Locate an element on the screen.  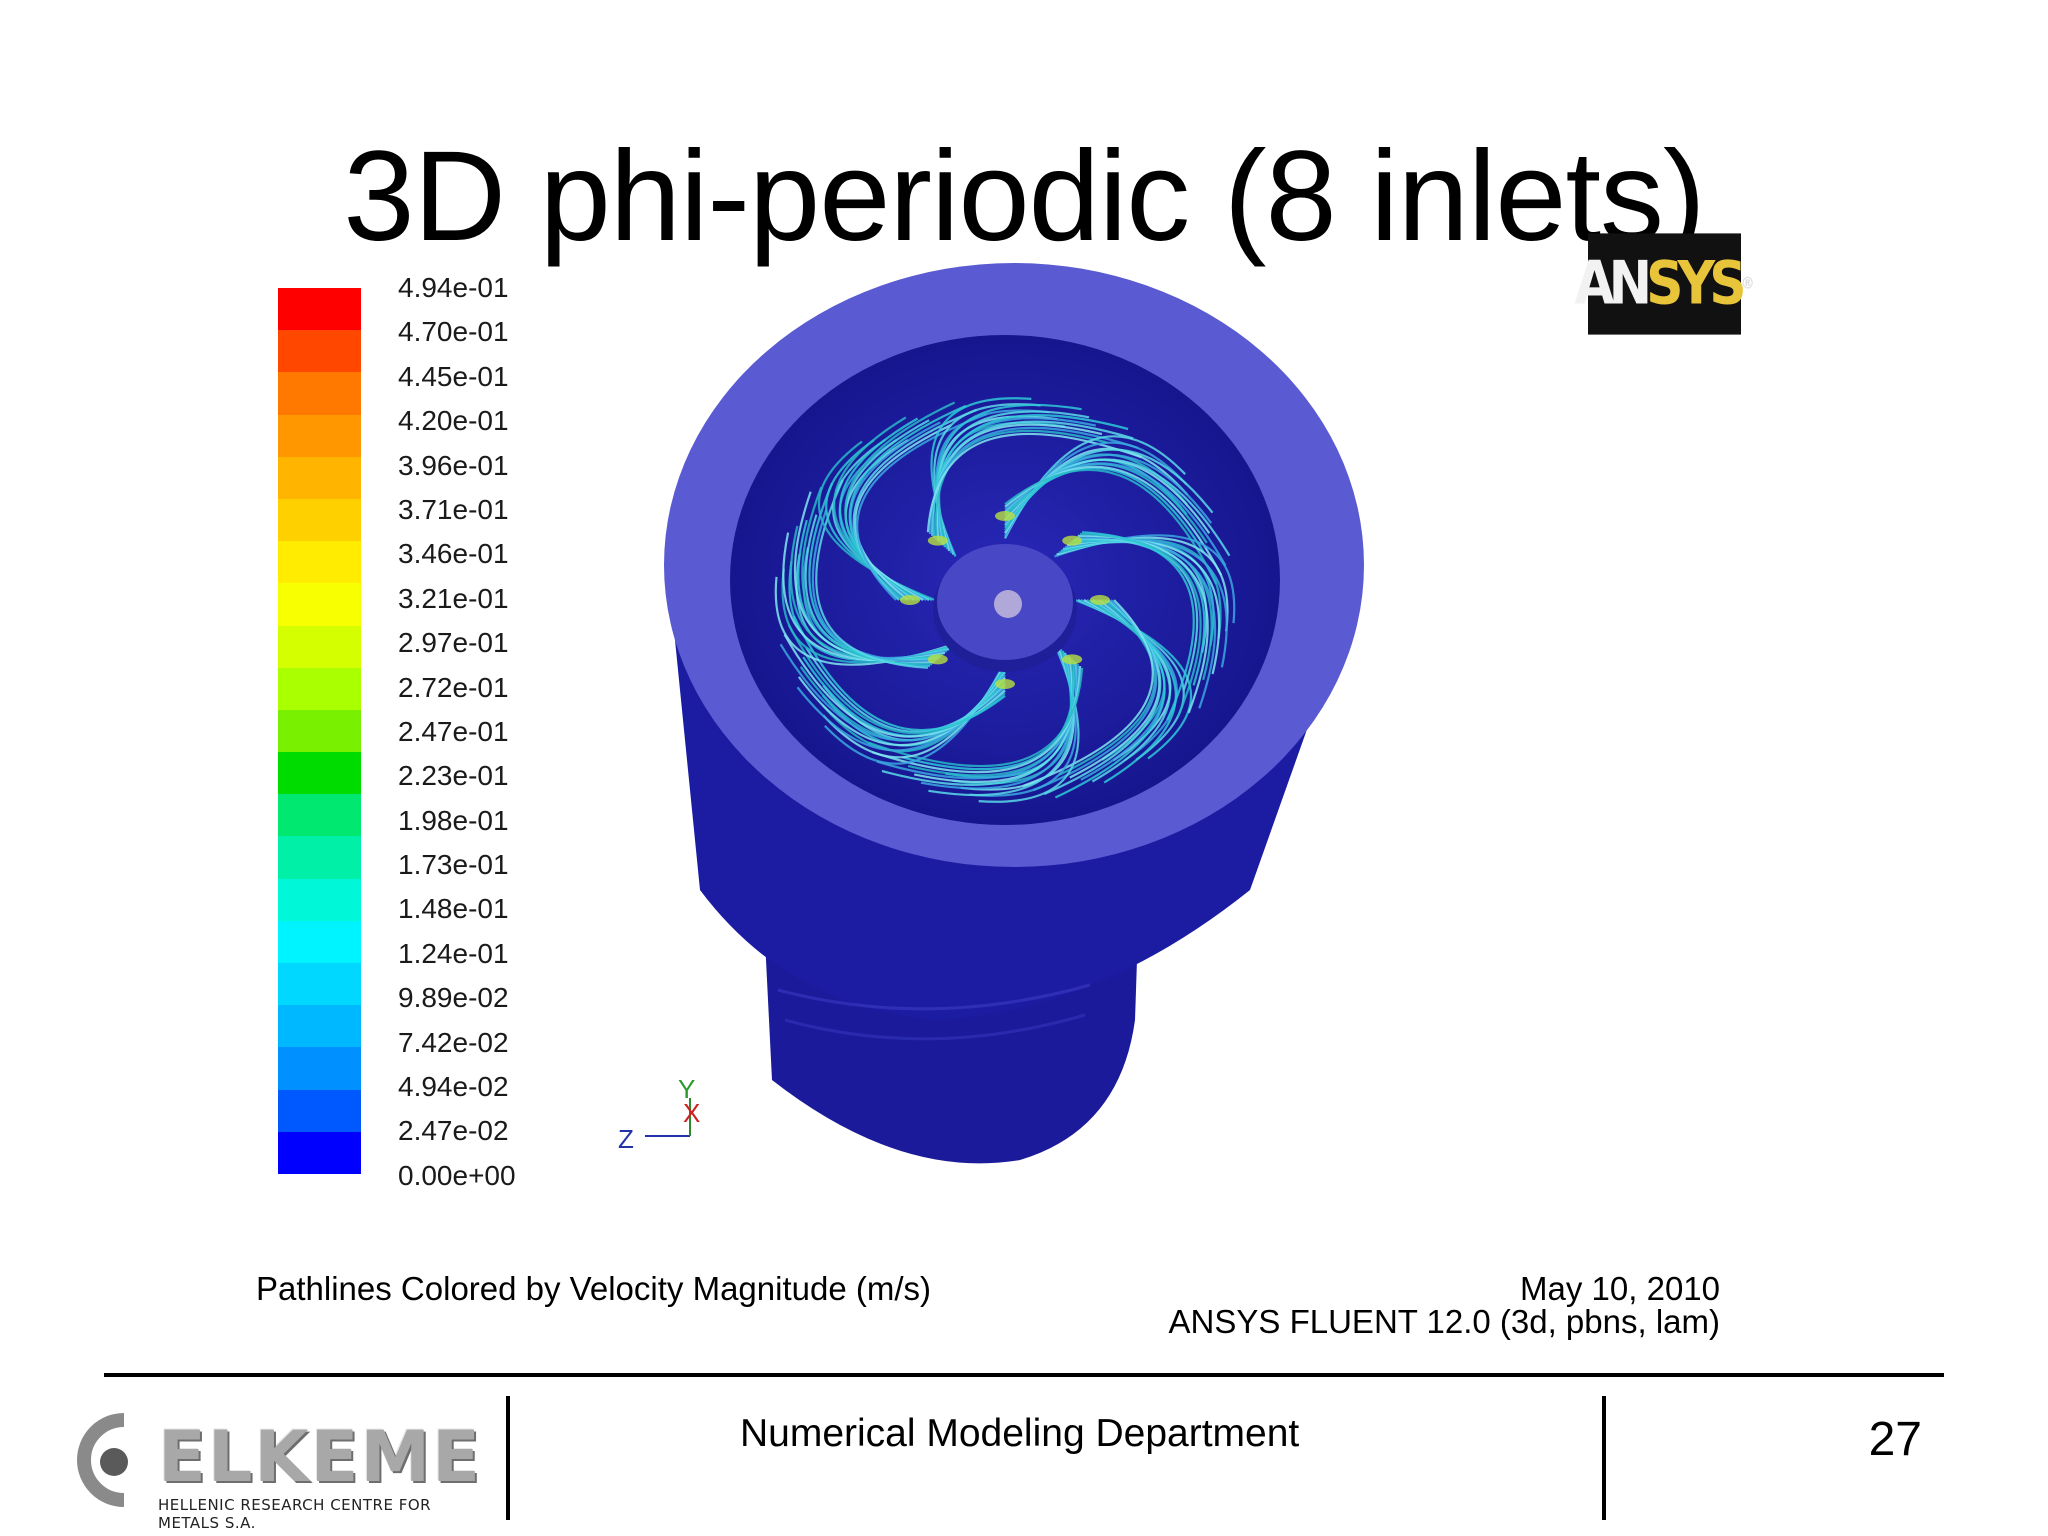
center-hub is located at coordinates (1005, 608).